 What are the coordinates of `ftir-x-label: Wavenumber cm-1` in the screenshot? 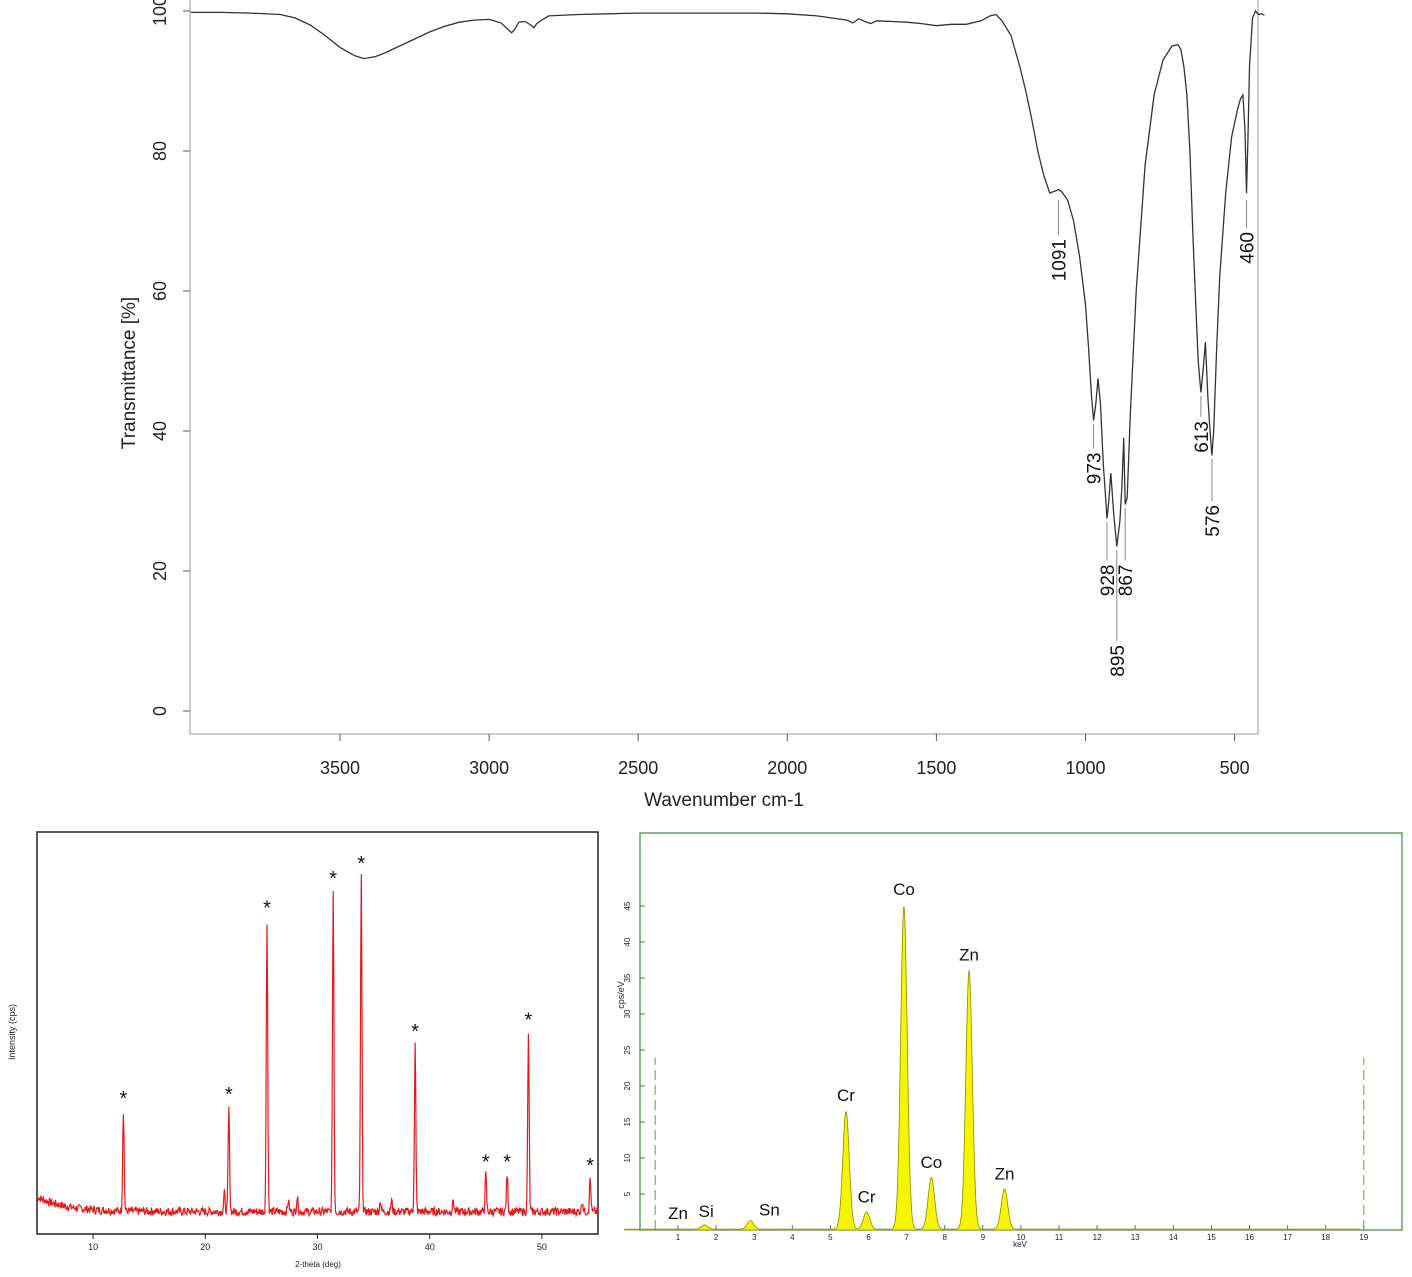 It's located at (724, 800).